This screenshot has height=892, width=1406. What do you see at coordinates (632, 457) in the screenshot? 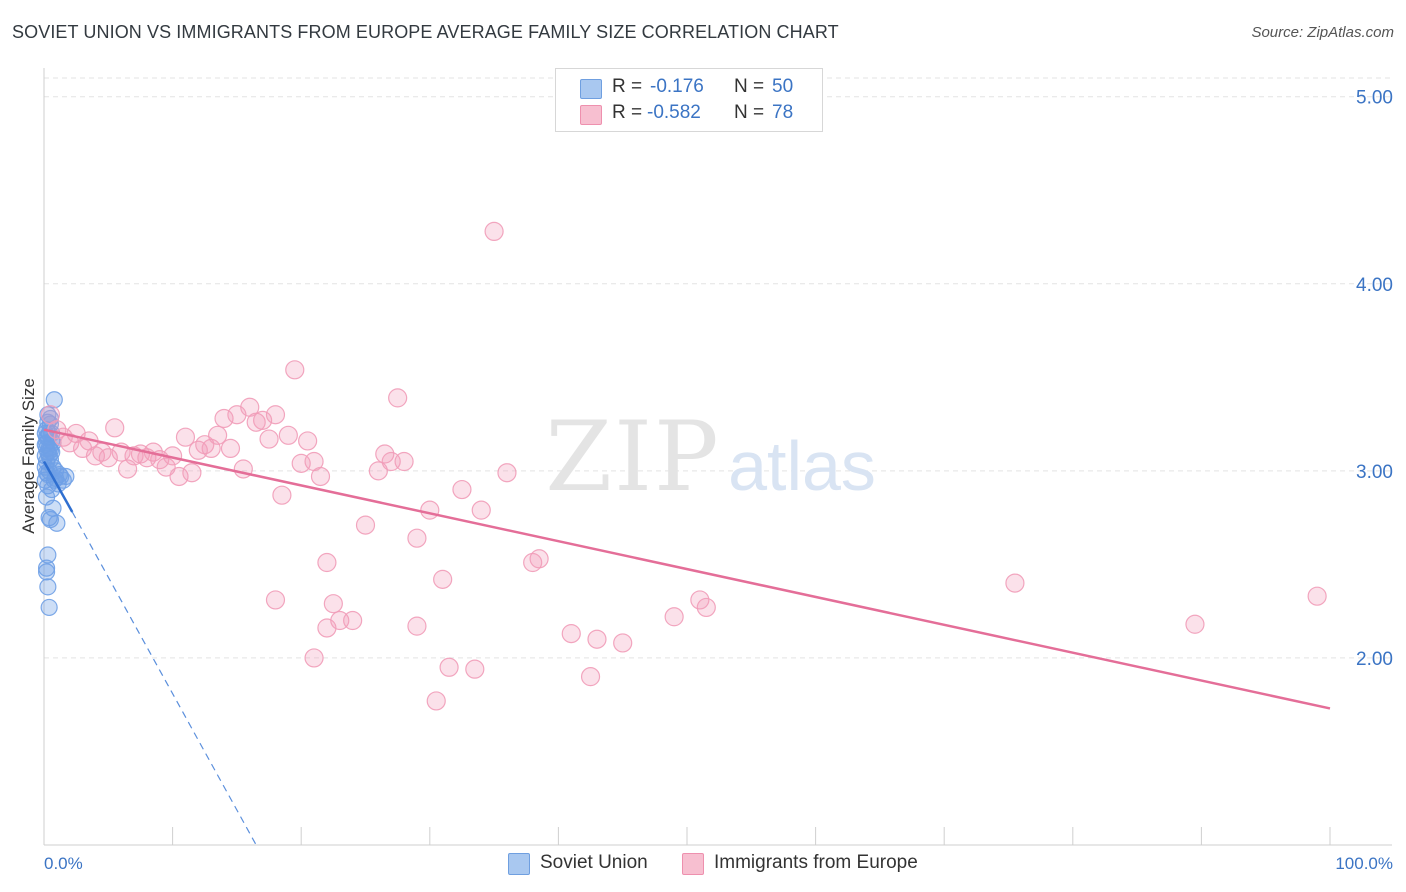
I see `watermark-zip: ZIP` at bounding box center [632, 457].